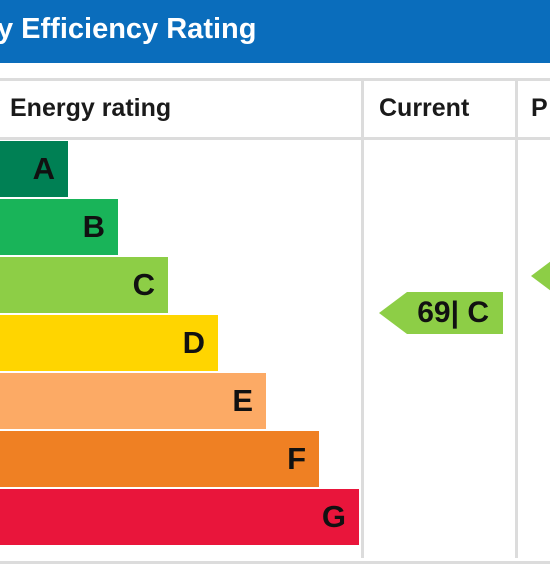  I want to click on table-divider, so click(275, 138).